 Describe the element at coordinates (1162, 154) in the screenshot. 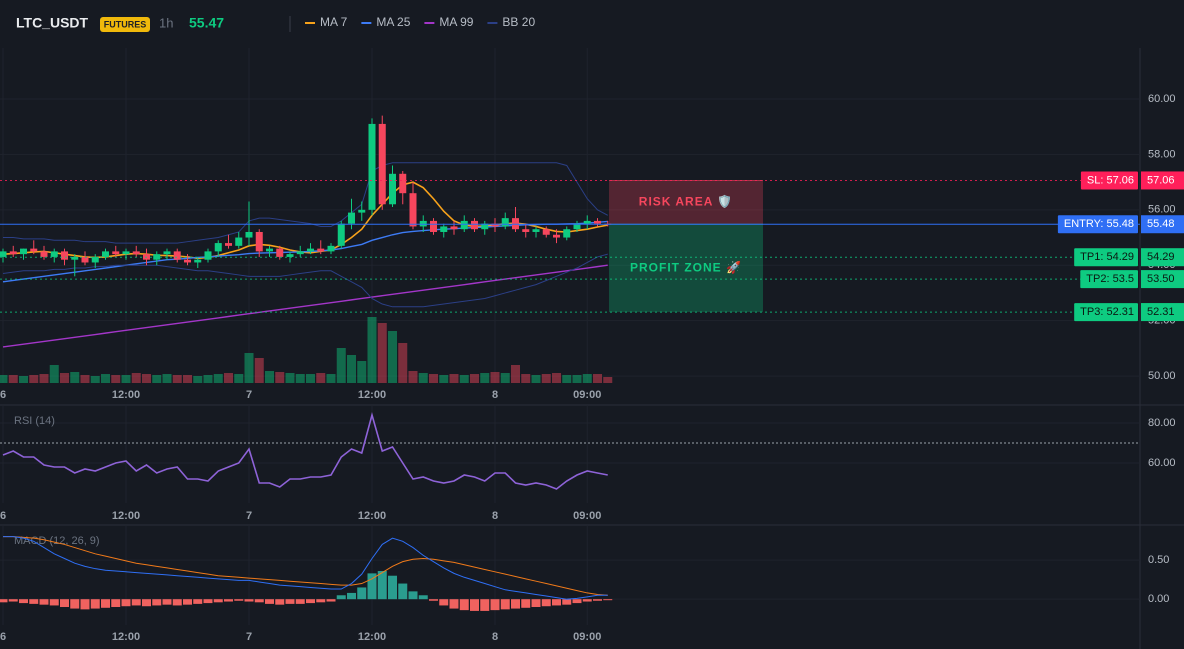

I see `y-tick-label: 58.00` at that location.